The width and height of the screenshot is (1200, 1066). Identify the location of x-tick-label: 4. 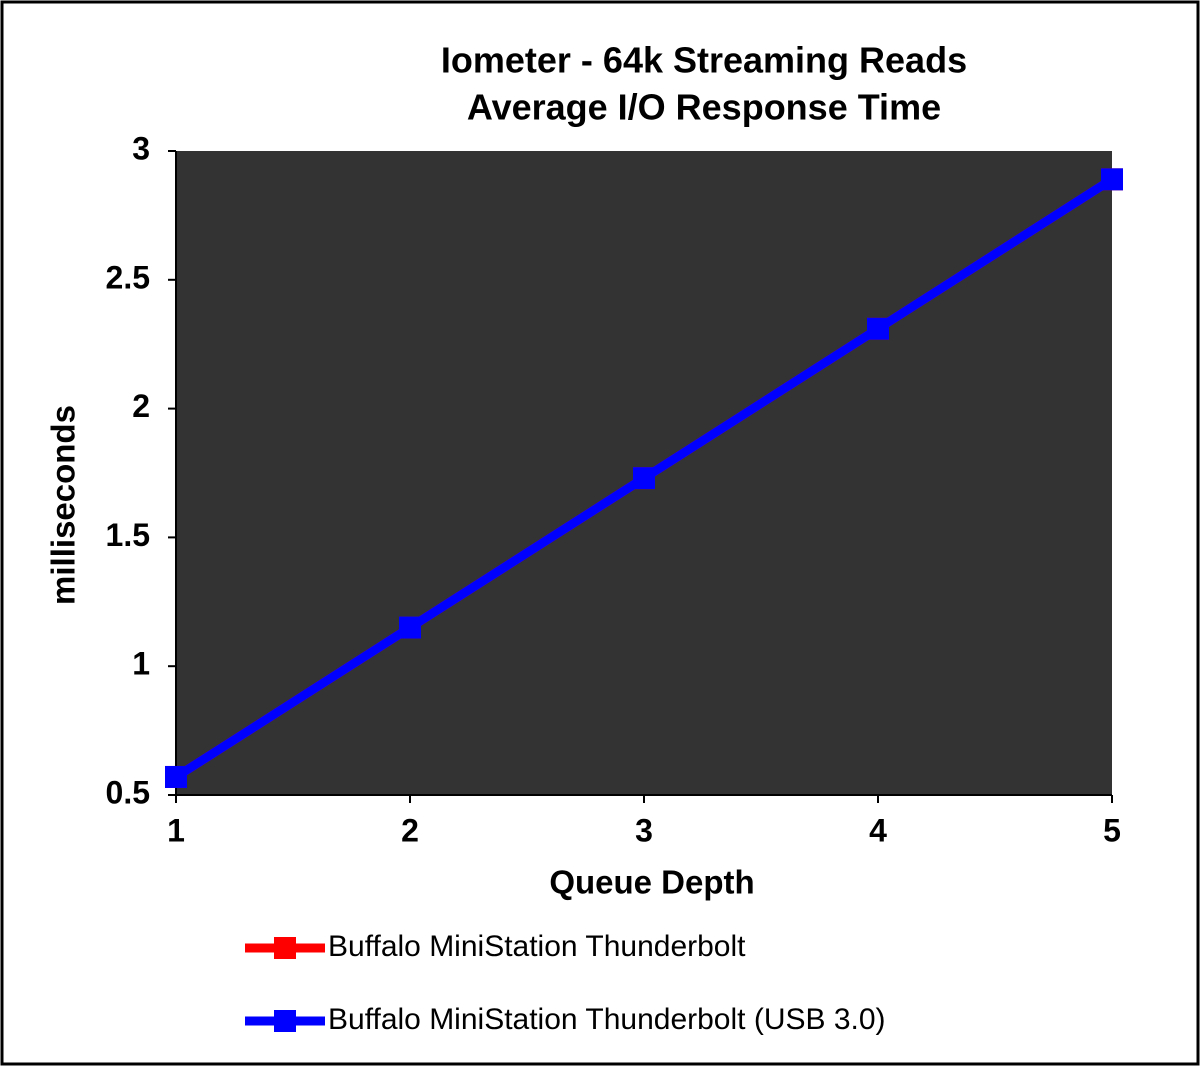
(878, 830).